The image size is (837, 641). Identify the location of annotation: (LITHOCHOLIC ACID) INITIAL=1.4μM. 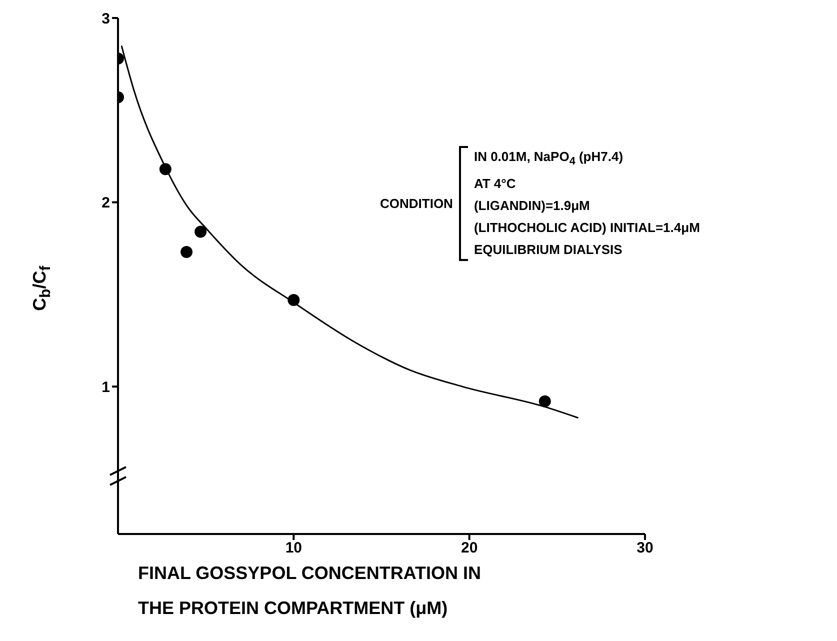
(587, 227).